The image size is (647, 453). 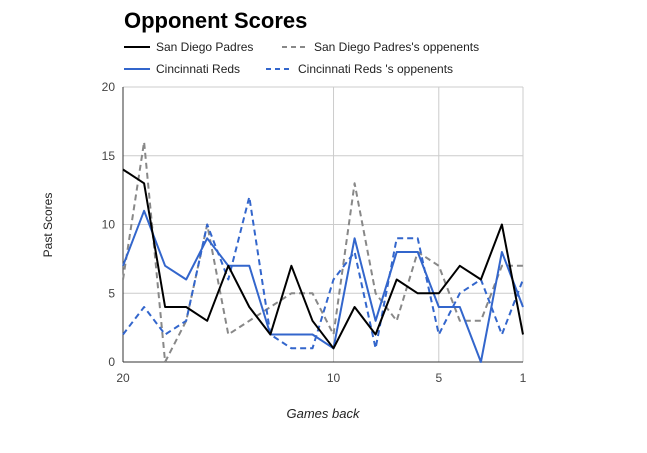 What do you see at coordinates (438, 378) in the screenshot?
I see `x-tick-label: 5` at bounding box center [438, 378].